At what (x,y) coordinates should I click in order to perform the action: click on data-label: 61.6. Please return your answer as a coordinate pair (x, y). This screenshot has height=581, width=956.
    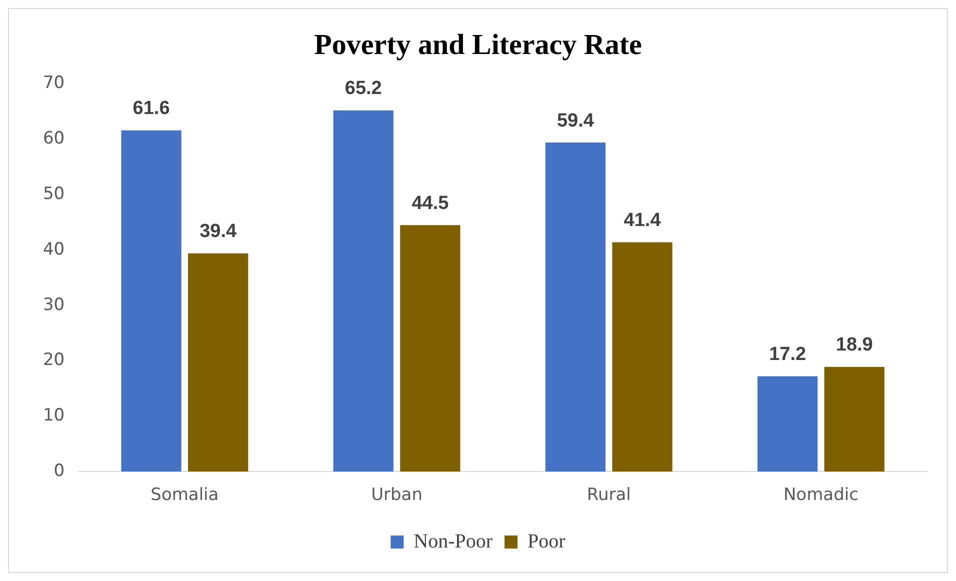
    Looking at the image, I should click on (151, 109).